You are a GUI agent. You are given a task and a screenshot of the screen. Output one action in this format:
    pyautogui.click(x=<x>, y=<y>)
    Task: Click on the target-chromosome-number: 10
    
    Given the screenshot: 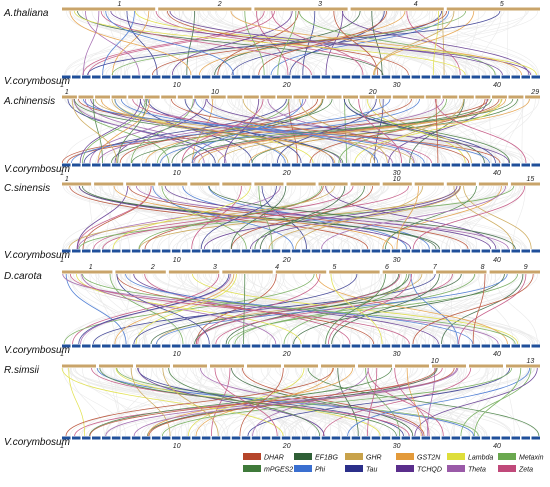 What is the action you would take?
    pyautogui.click(x=177, y=173)
    